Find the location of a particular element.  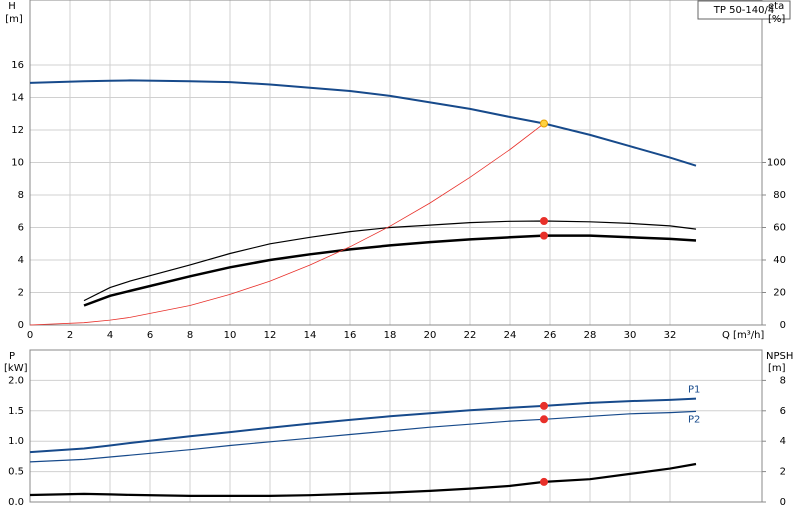

y-tick-label: 8 is located at coordinates (21, 195).